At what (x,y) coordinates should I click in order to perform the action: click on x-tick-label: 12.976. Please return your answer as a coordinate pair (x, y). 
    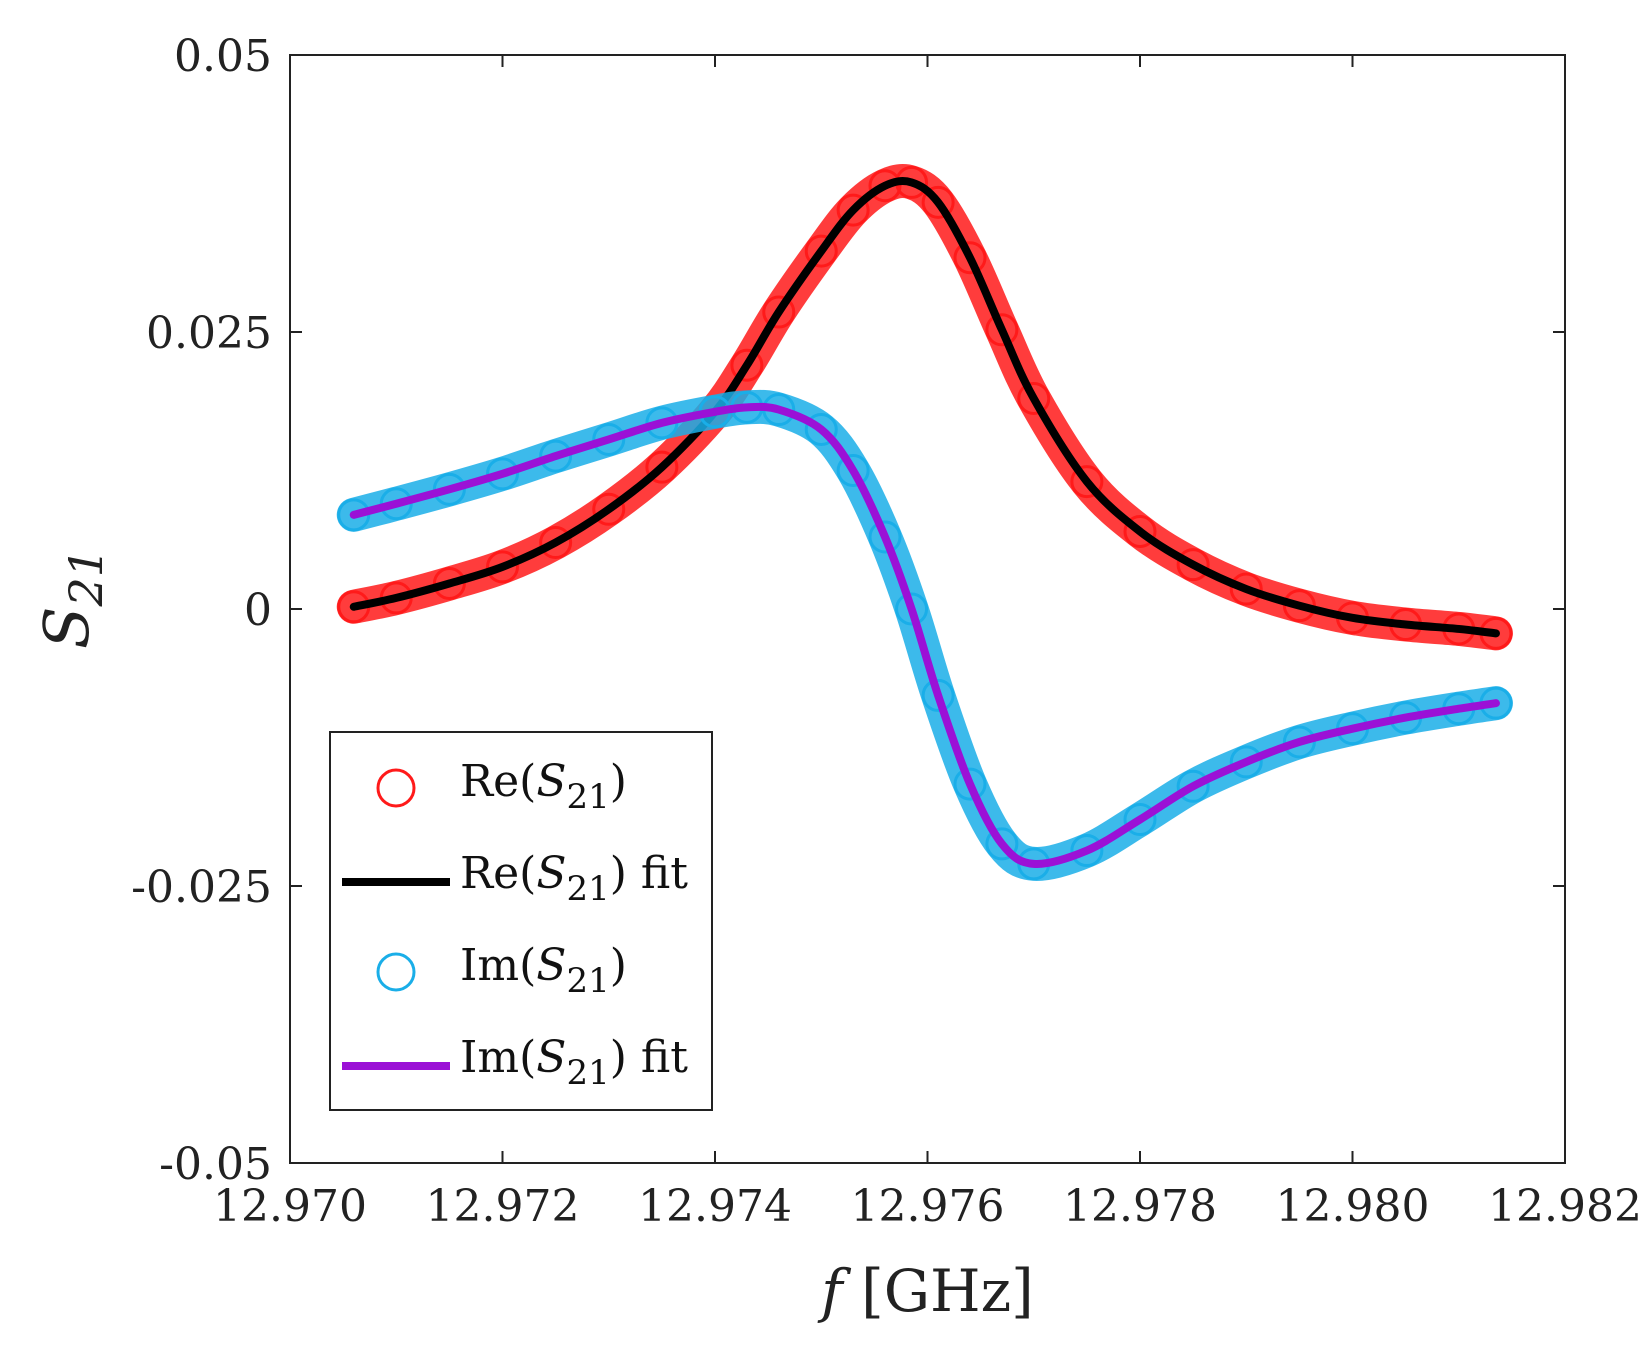
    Looking at the image, I should click on (928, 1206).